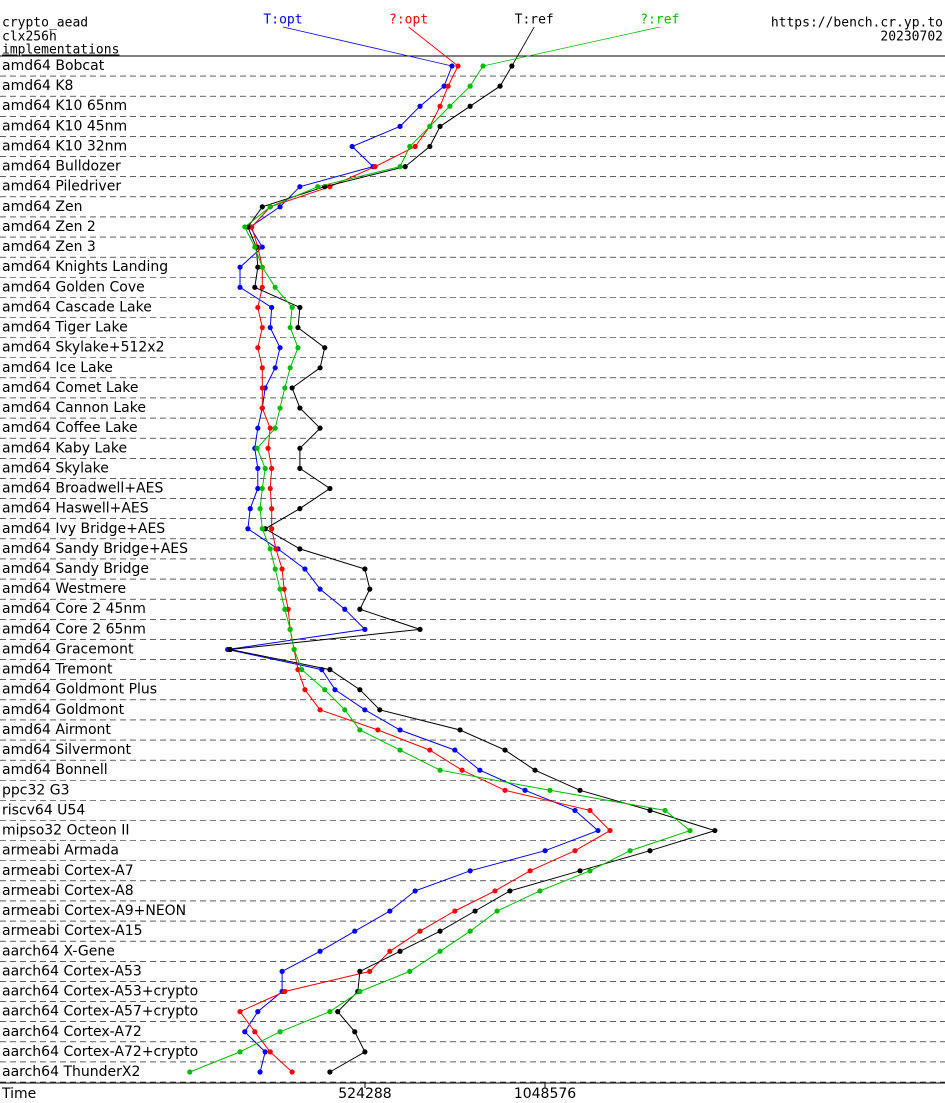 The image size is (945, 1103). What do you see at coordinates (523, 46) in the screenshot?
I see `legend-leader` at bounding box center [523, 46].